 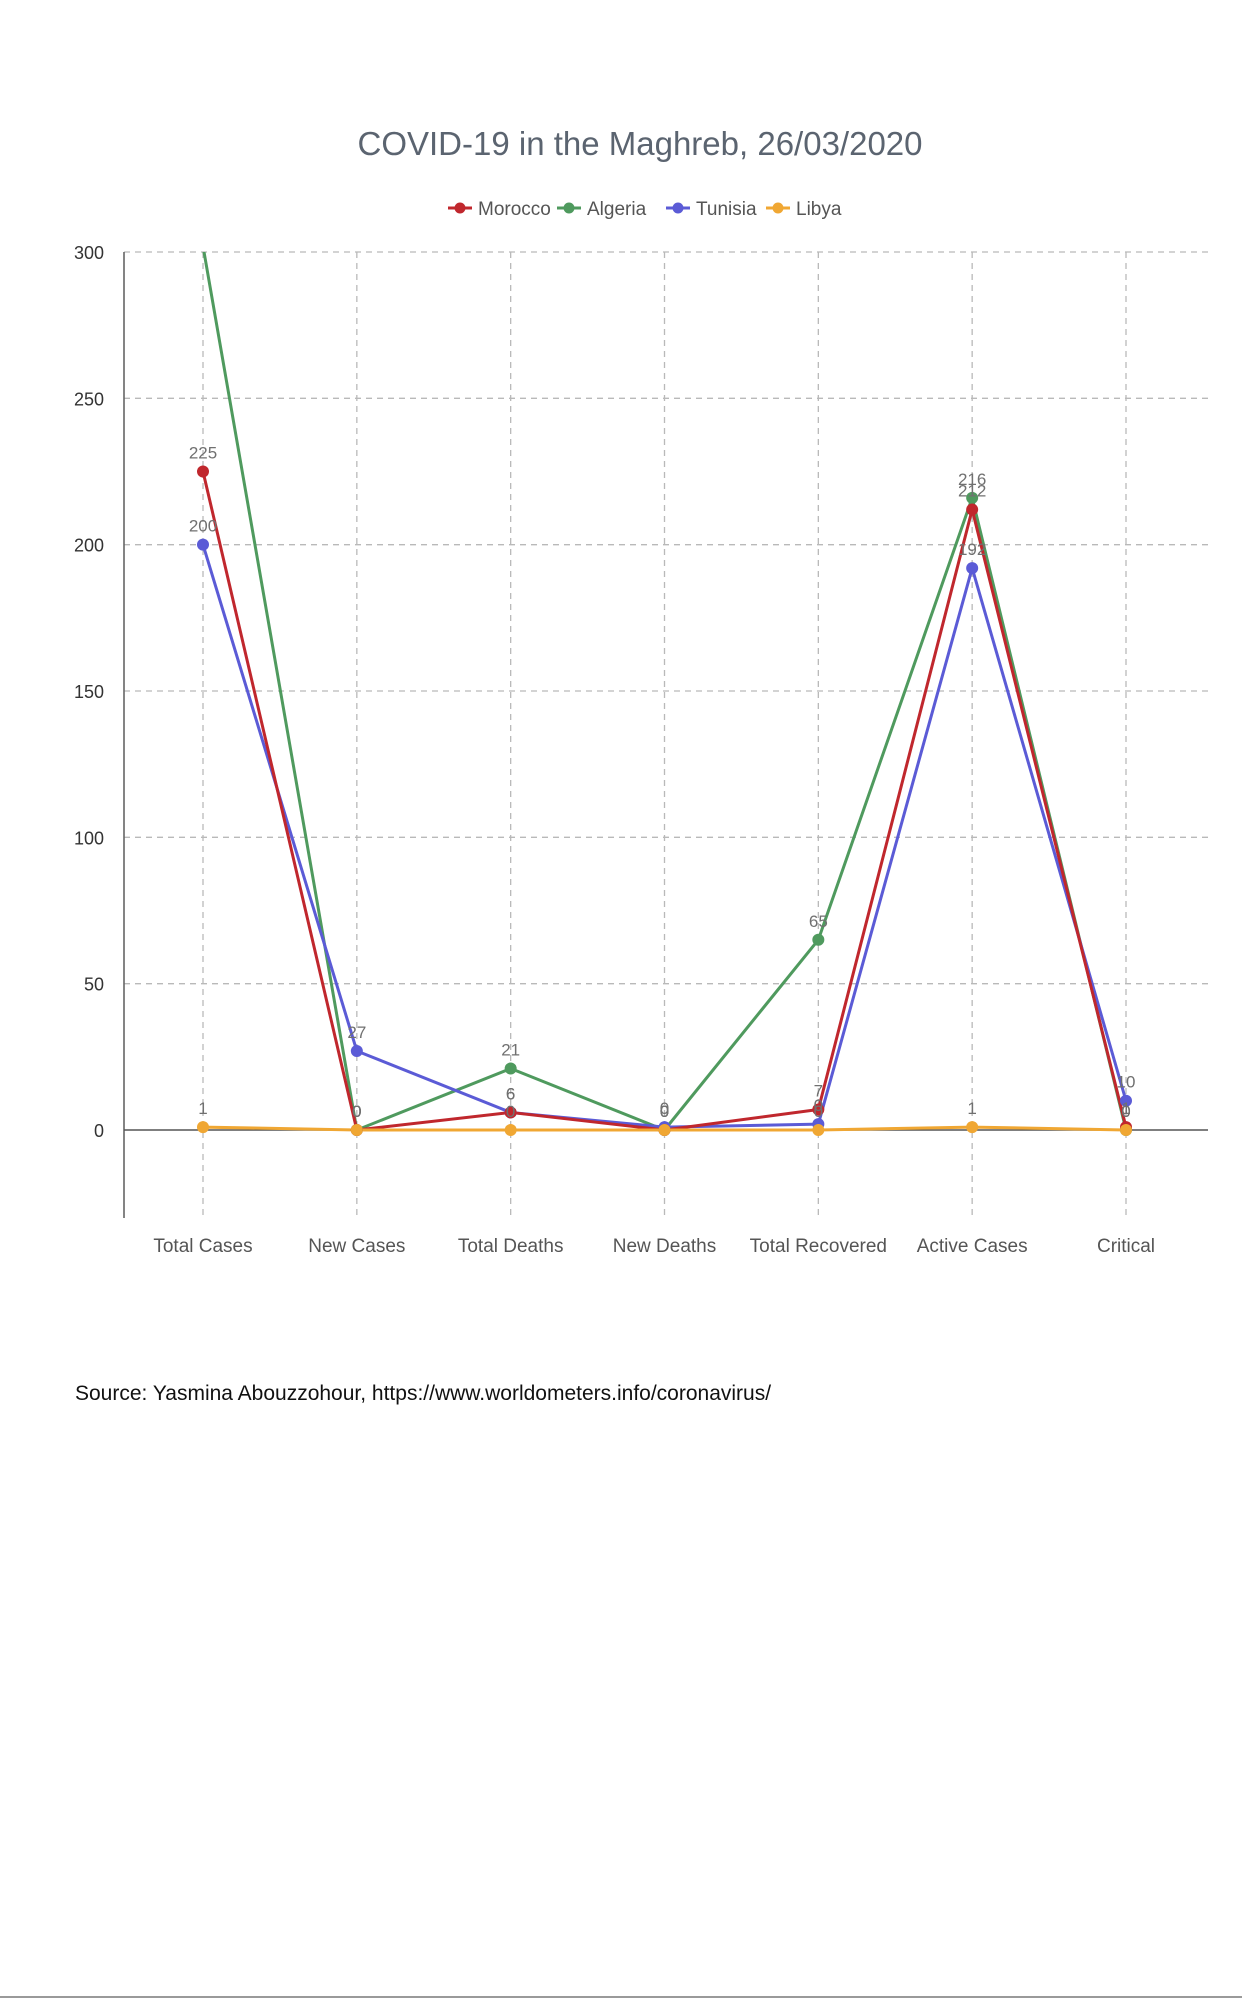 What do you see at coordinates (99, 1131) in the screenshot?
I see `y-tick-label: 0` at bounding box center [99, 1131].